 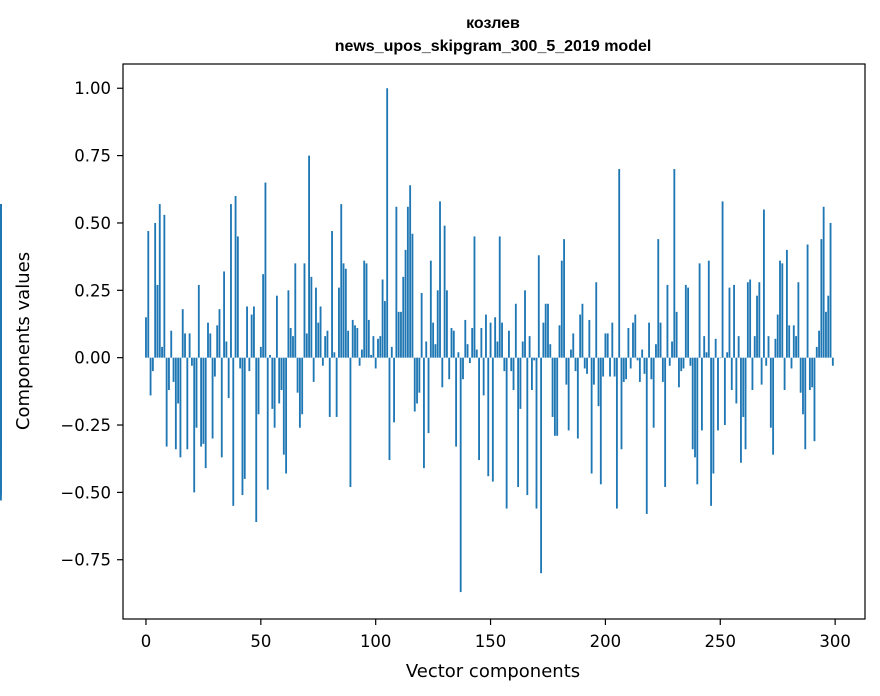 I want to click on x-tick-label: 100, so click(x=376, y=641).